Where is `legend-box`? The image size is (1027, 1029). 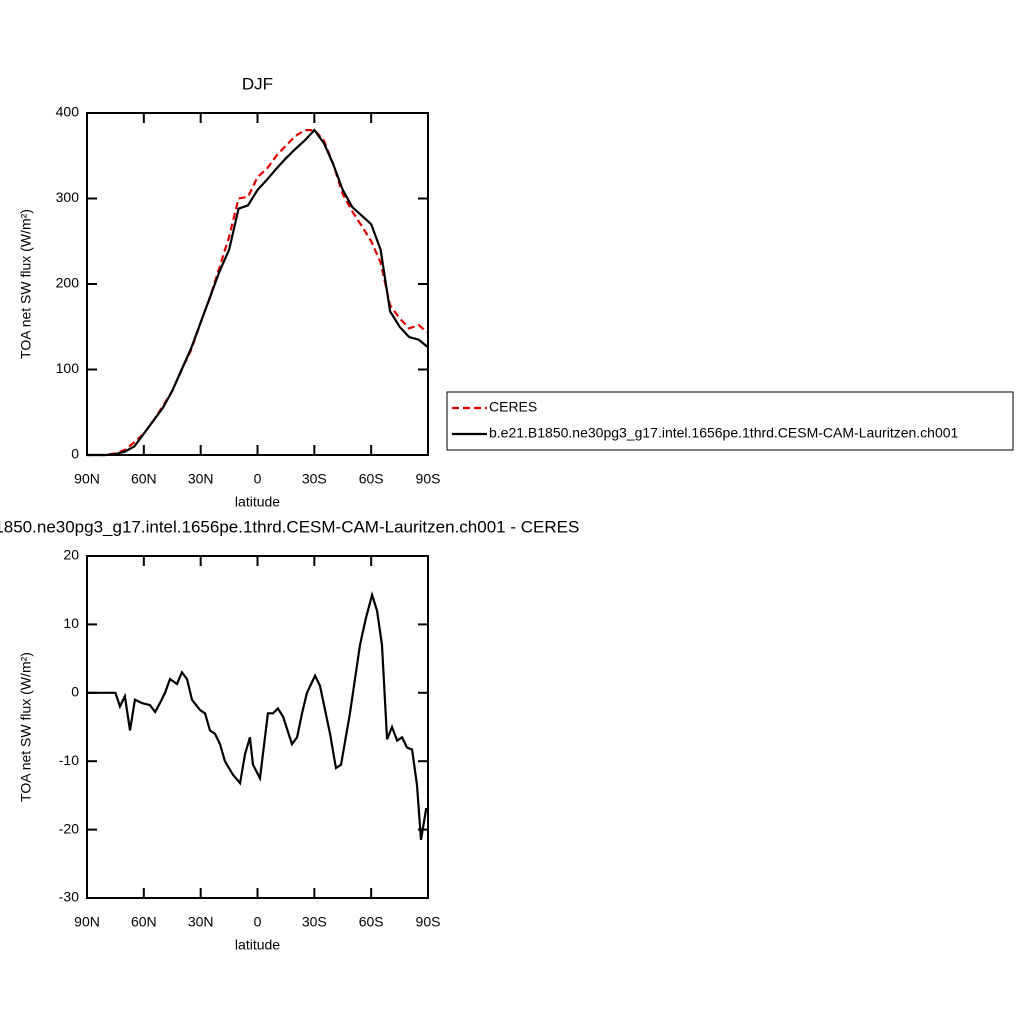 legend-box is located at coordinates (730, 421).